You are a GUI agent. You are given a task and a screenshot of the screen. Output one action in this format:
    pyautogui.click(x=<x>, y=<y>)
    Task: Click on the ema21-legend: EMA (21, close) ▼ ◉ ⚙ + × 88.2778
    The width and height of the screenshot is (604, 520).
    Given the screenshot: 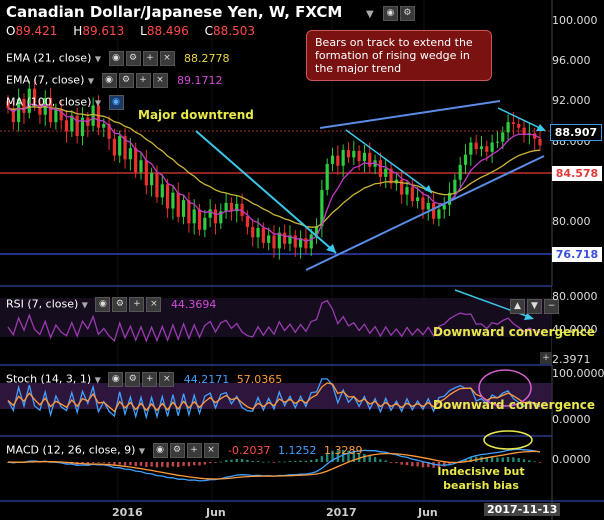 What is the action you would take?
    pyautogui.click(x=118, y=58)
    